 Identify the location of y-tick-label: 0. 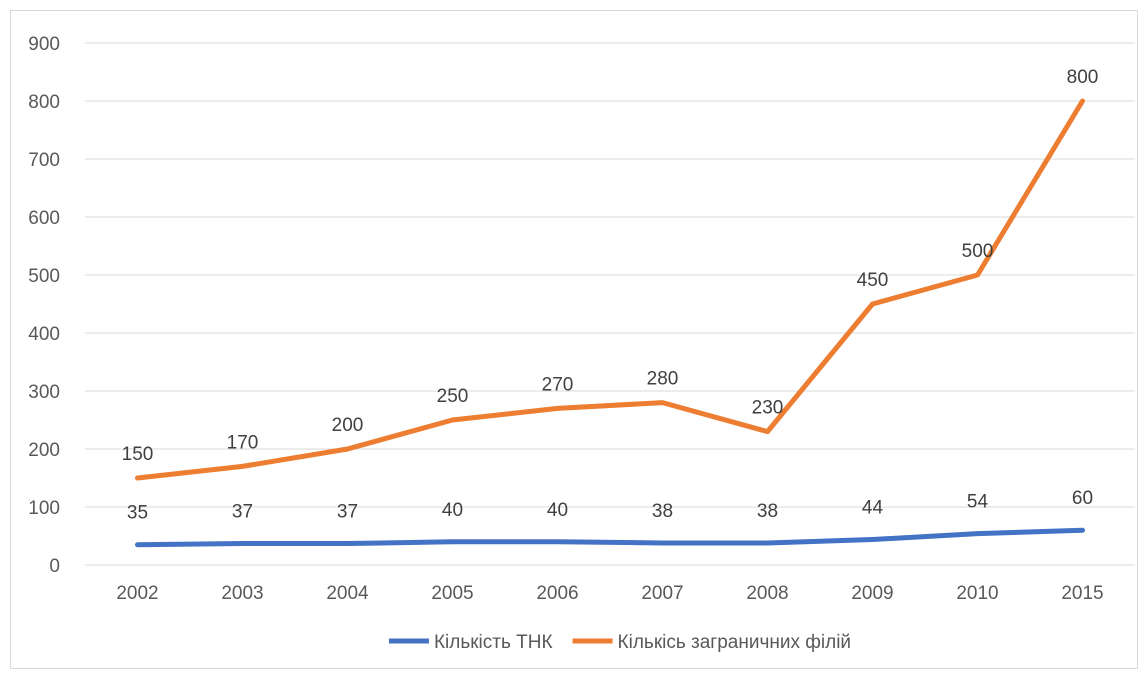
(54, 566).